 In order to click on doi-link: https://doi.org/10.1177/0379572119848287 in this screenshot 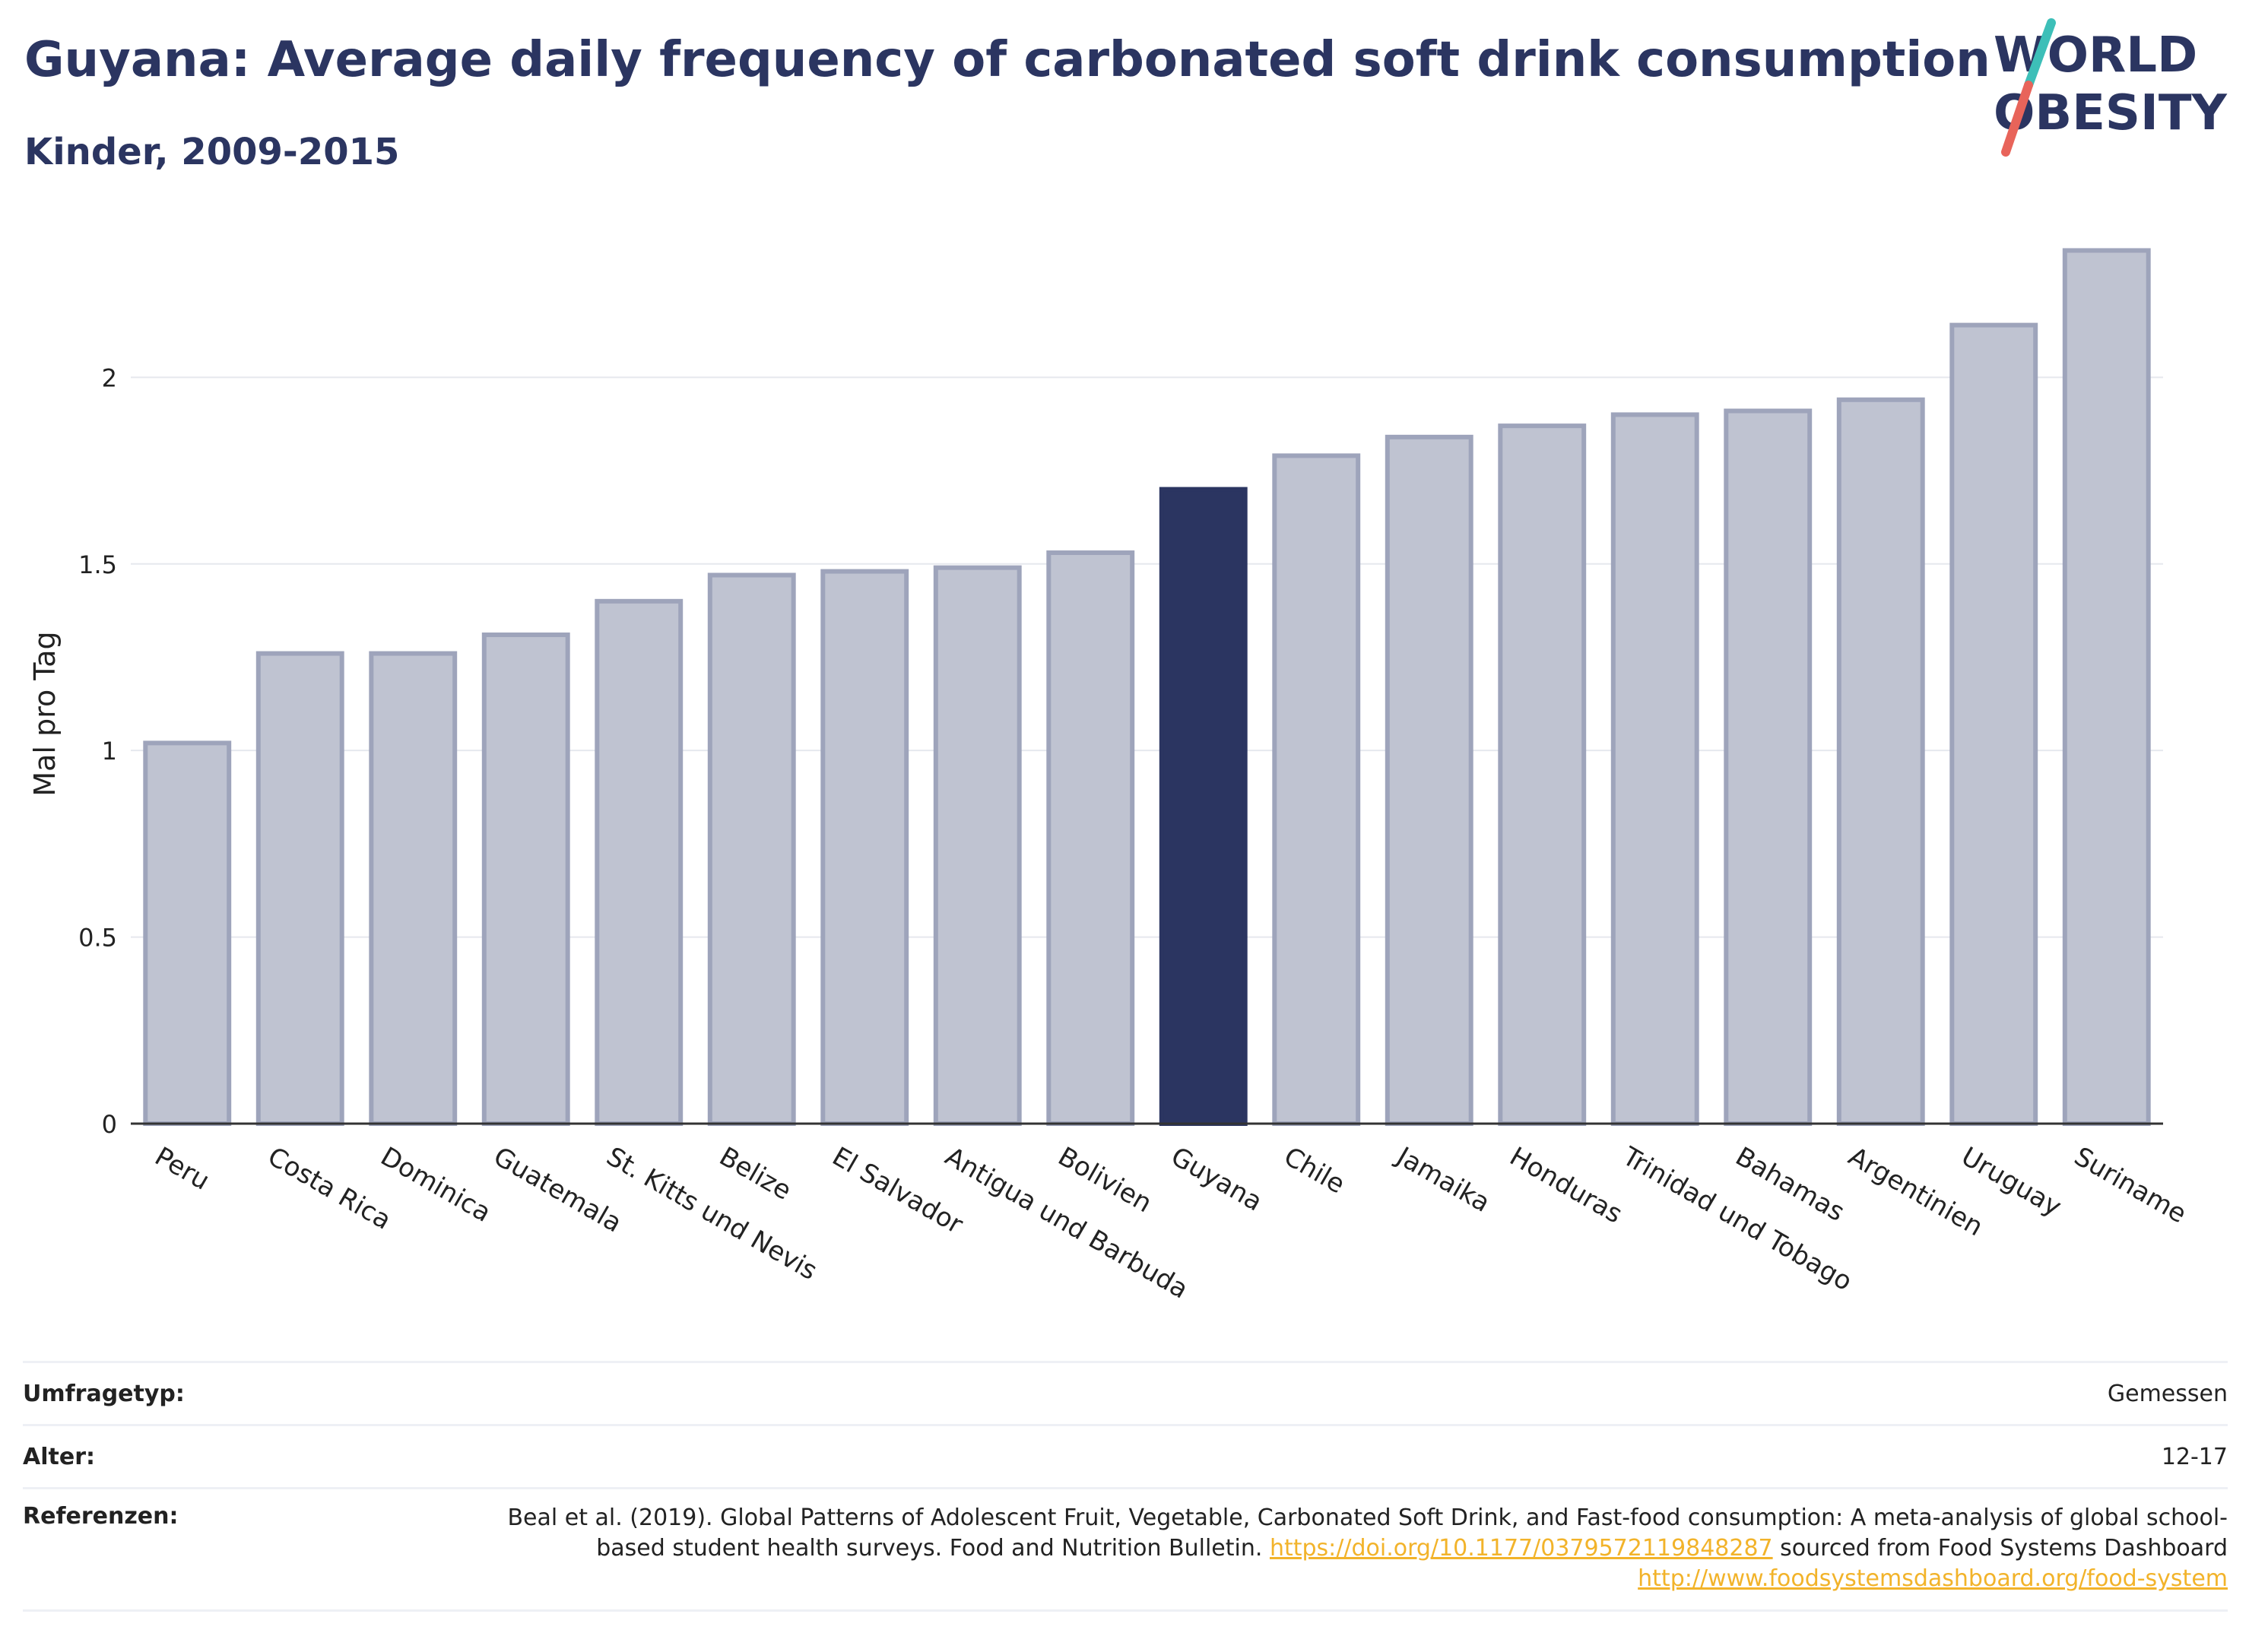, I will do `click(1521, 1548)`.